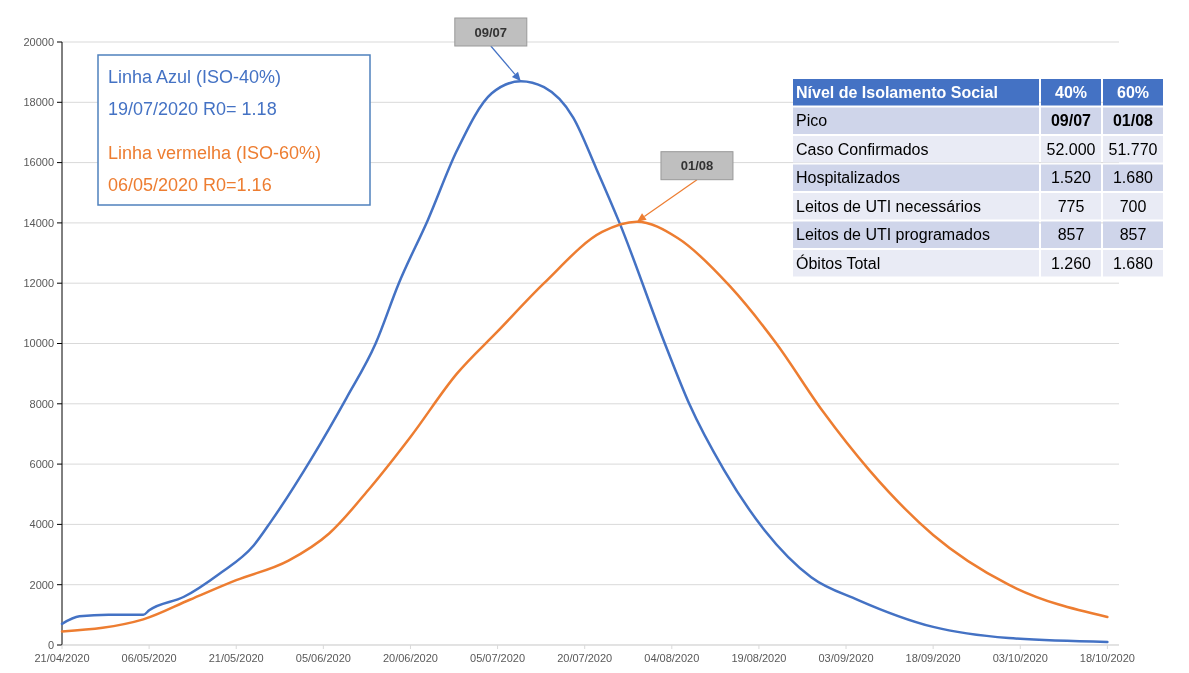 Image resolution: width=1189 pixels, height=673 pixels. What do you see at coordinates (38, 222) in the screenshot?
I see `y-tick-label: 14000` at bounding box center [38, 222].